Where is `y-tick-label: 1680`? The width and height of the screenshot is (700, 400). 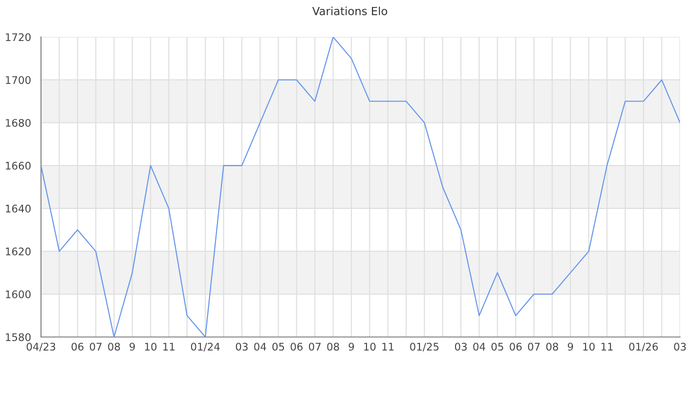 y-tick-label: 1680 is located at coordinates (18, 122).